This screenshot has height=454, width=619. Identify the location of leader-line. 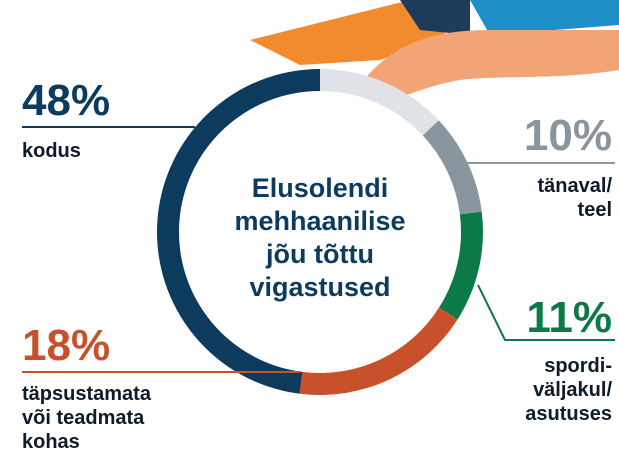
(546, 312).